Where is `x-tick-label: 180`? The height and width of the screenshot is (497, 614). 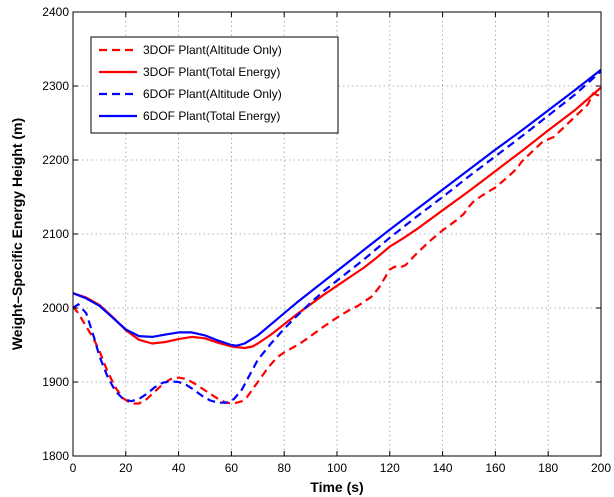
x-tick-label: 180 is located at coordinates (548, 468).